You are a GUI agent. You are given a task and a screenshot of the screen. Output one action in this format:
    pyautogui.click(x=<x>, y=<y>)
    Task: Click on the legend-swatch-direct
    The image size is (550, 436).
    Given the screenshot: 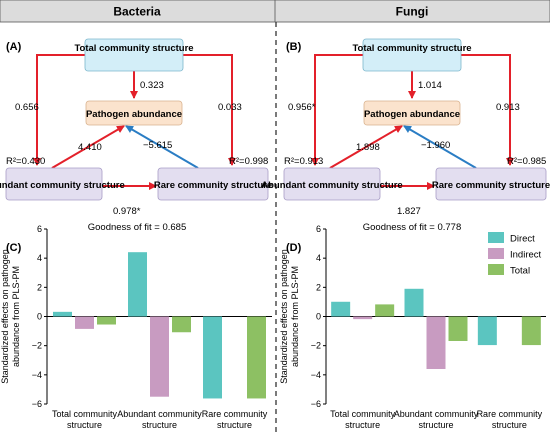 What is the action you would take?
    pyautogui.click(x=496, y=237)
    